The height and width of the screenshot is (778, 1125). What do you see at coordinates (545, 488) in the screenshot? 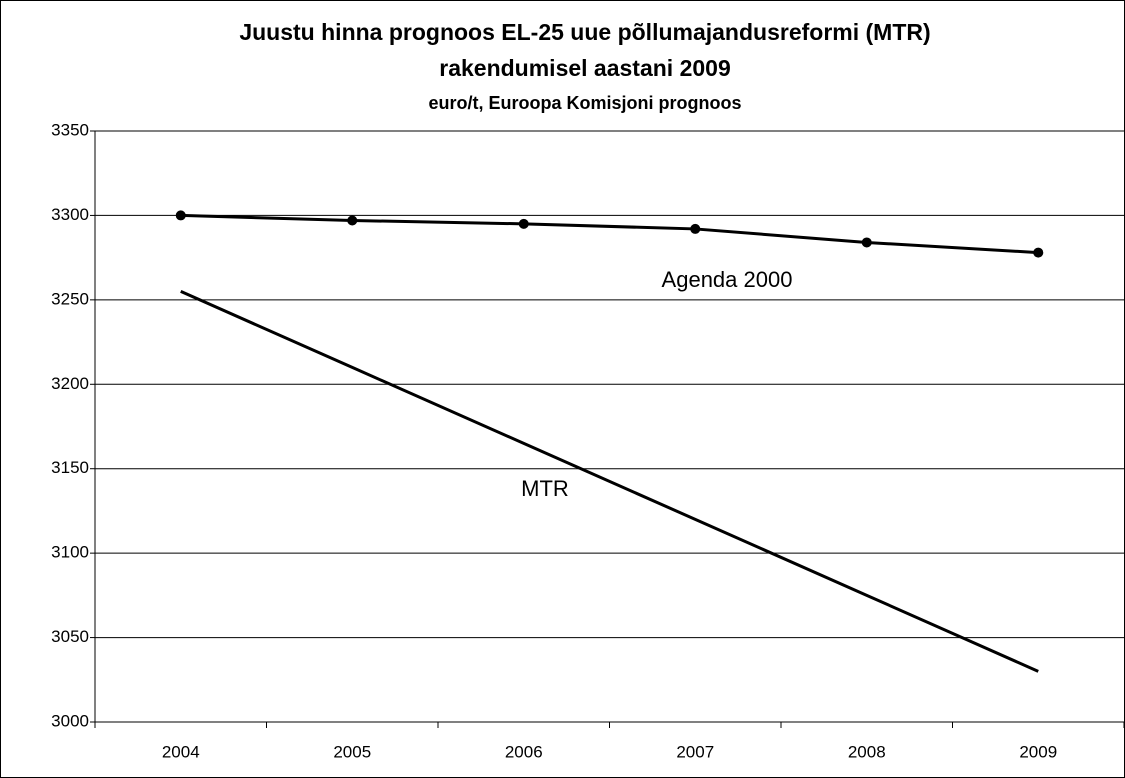
I see `series-label: MTR` at bounding box center [545, 488].